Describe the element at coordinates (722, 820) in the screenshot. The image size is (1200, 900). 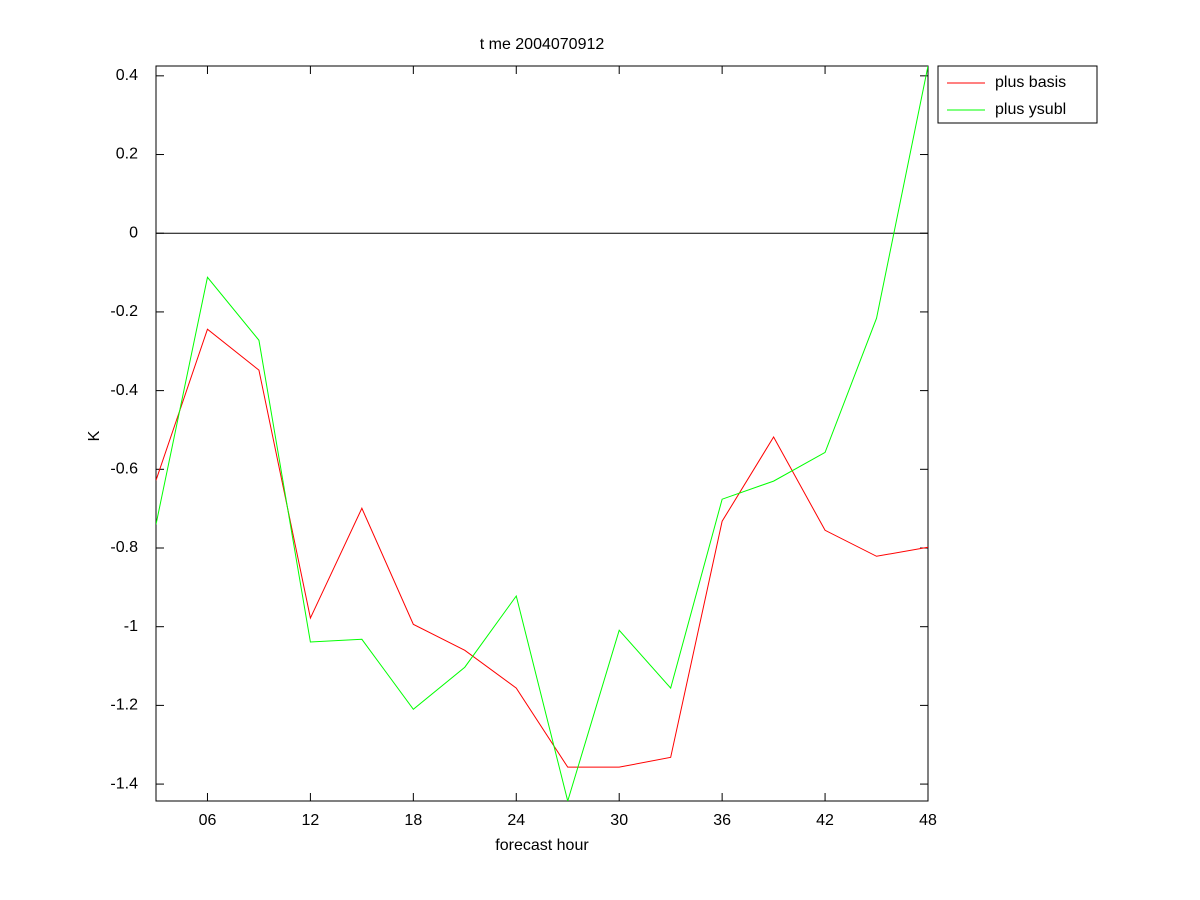
I see `x-tick-label: 36` at that location.